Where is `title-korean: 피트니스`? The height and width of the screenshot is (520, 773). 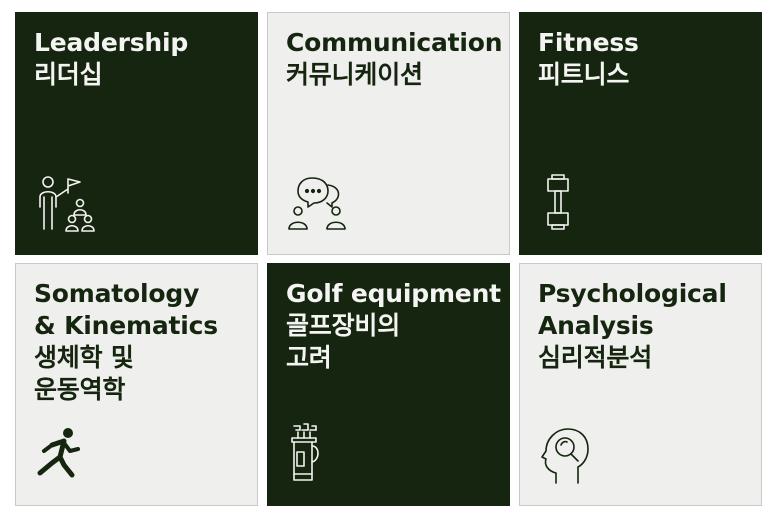
title-korean: 피트니스 is located at coordinates (584, 74).